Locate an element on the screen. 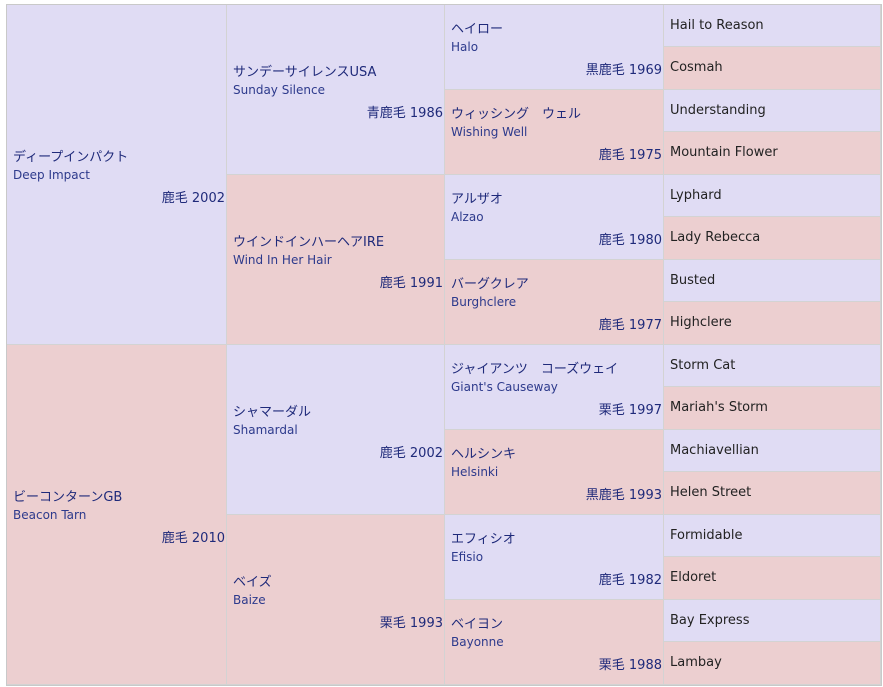 This screenshot has width=883, height=687. horse-coat-year: 鹿毛 1991 is located at coordinates (411, 283).